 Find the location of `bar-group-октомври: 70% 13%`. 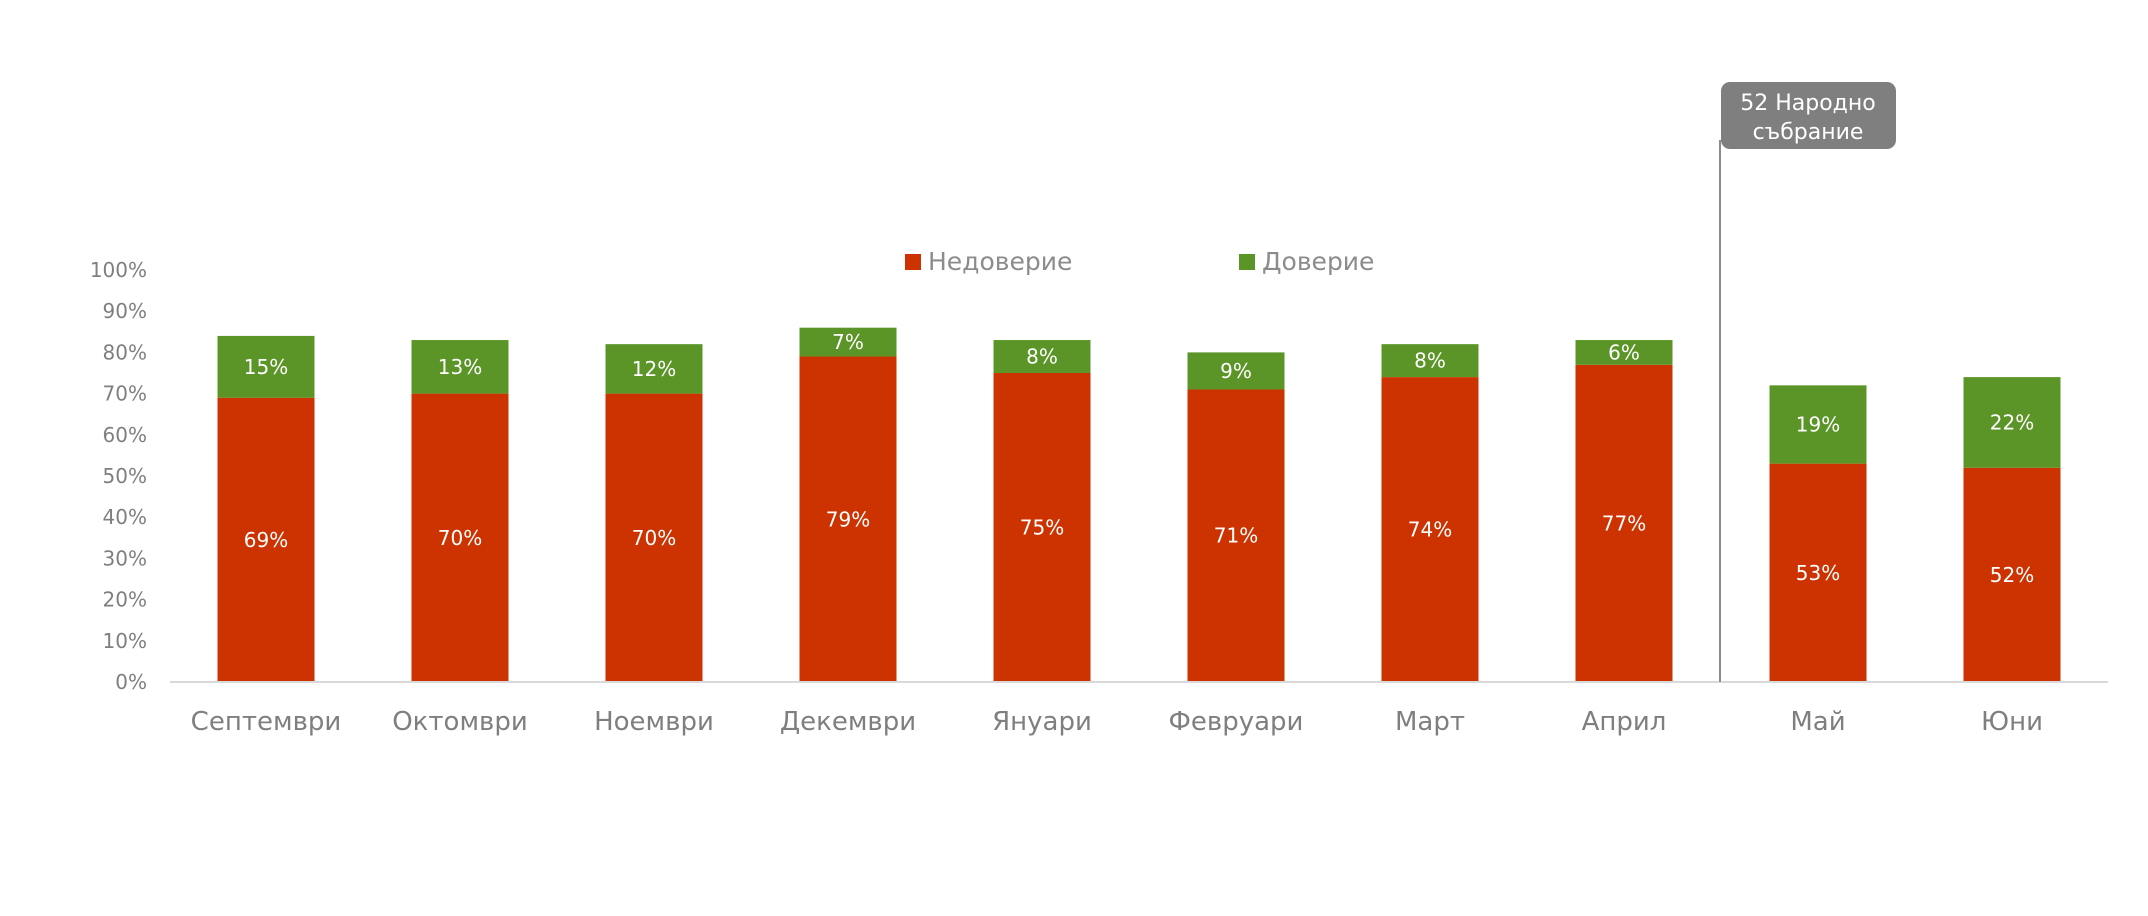

bar-group-октомври: 70% 13% is located at coordinates (460, 511).